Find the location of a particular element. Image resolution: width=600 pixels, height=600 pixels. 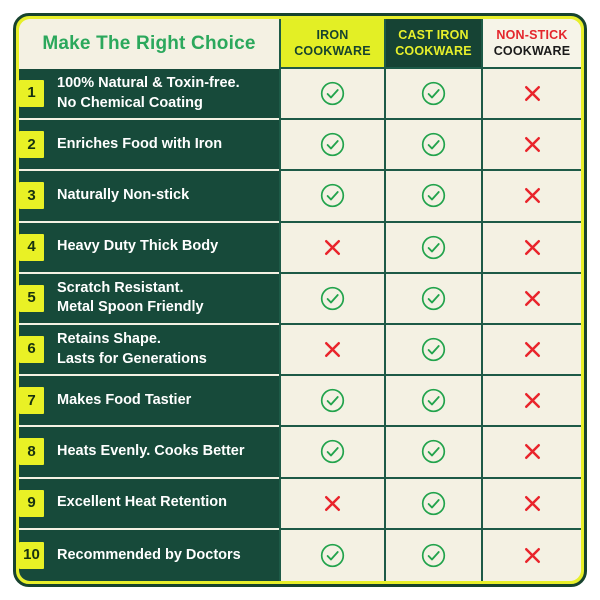

feature-label: Excellent Heat Retention is located at coordinates (142, 502).